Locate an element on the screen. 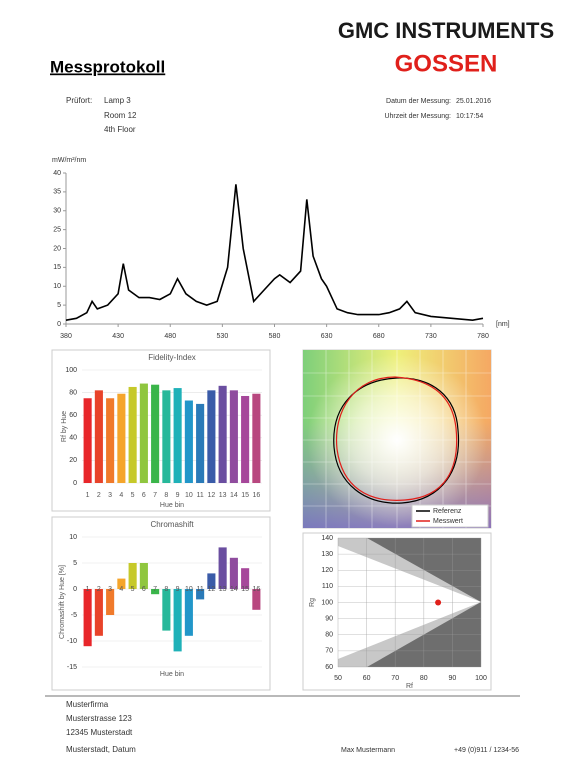 This screenshot has width=571, height=764. y-tick-label: 30 is located at coordinates (57, 211).